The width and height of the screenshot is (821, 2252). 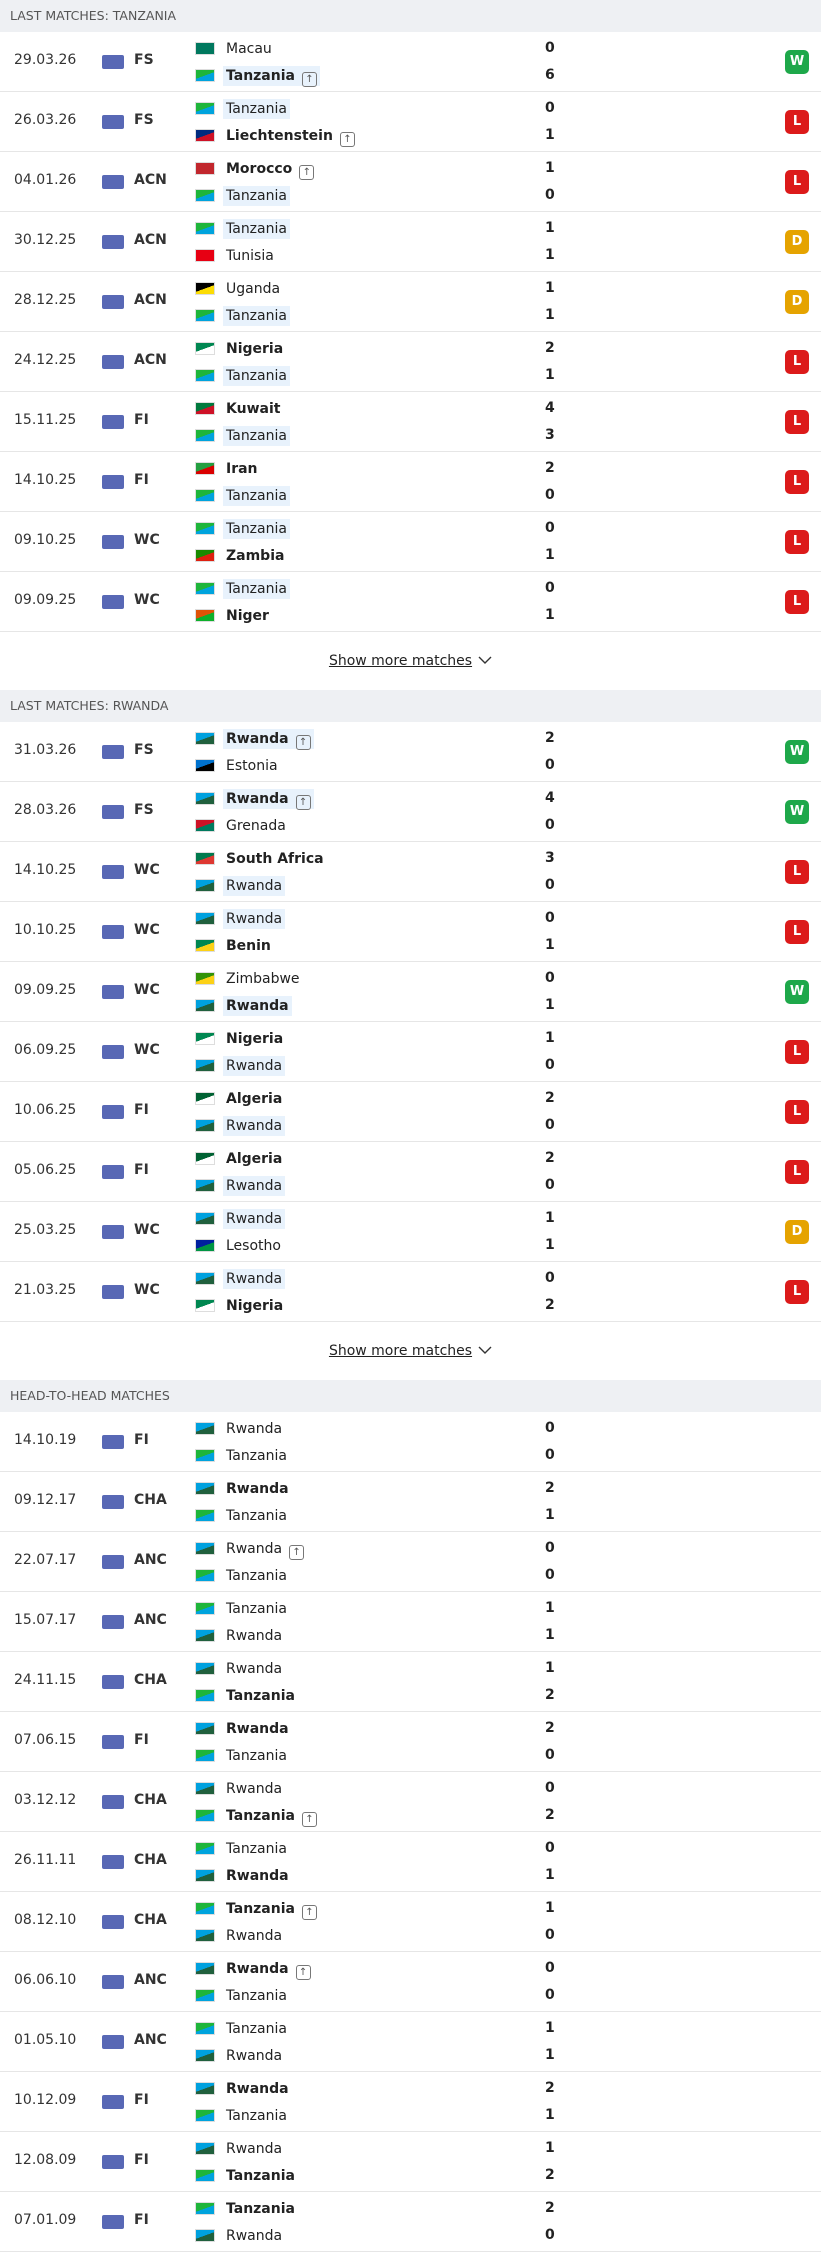 I want to click on match-date: 04.01.26, so click(x=45, y=180).